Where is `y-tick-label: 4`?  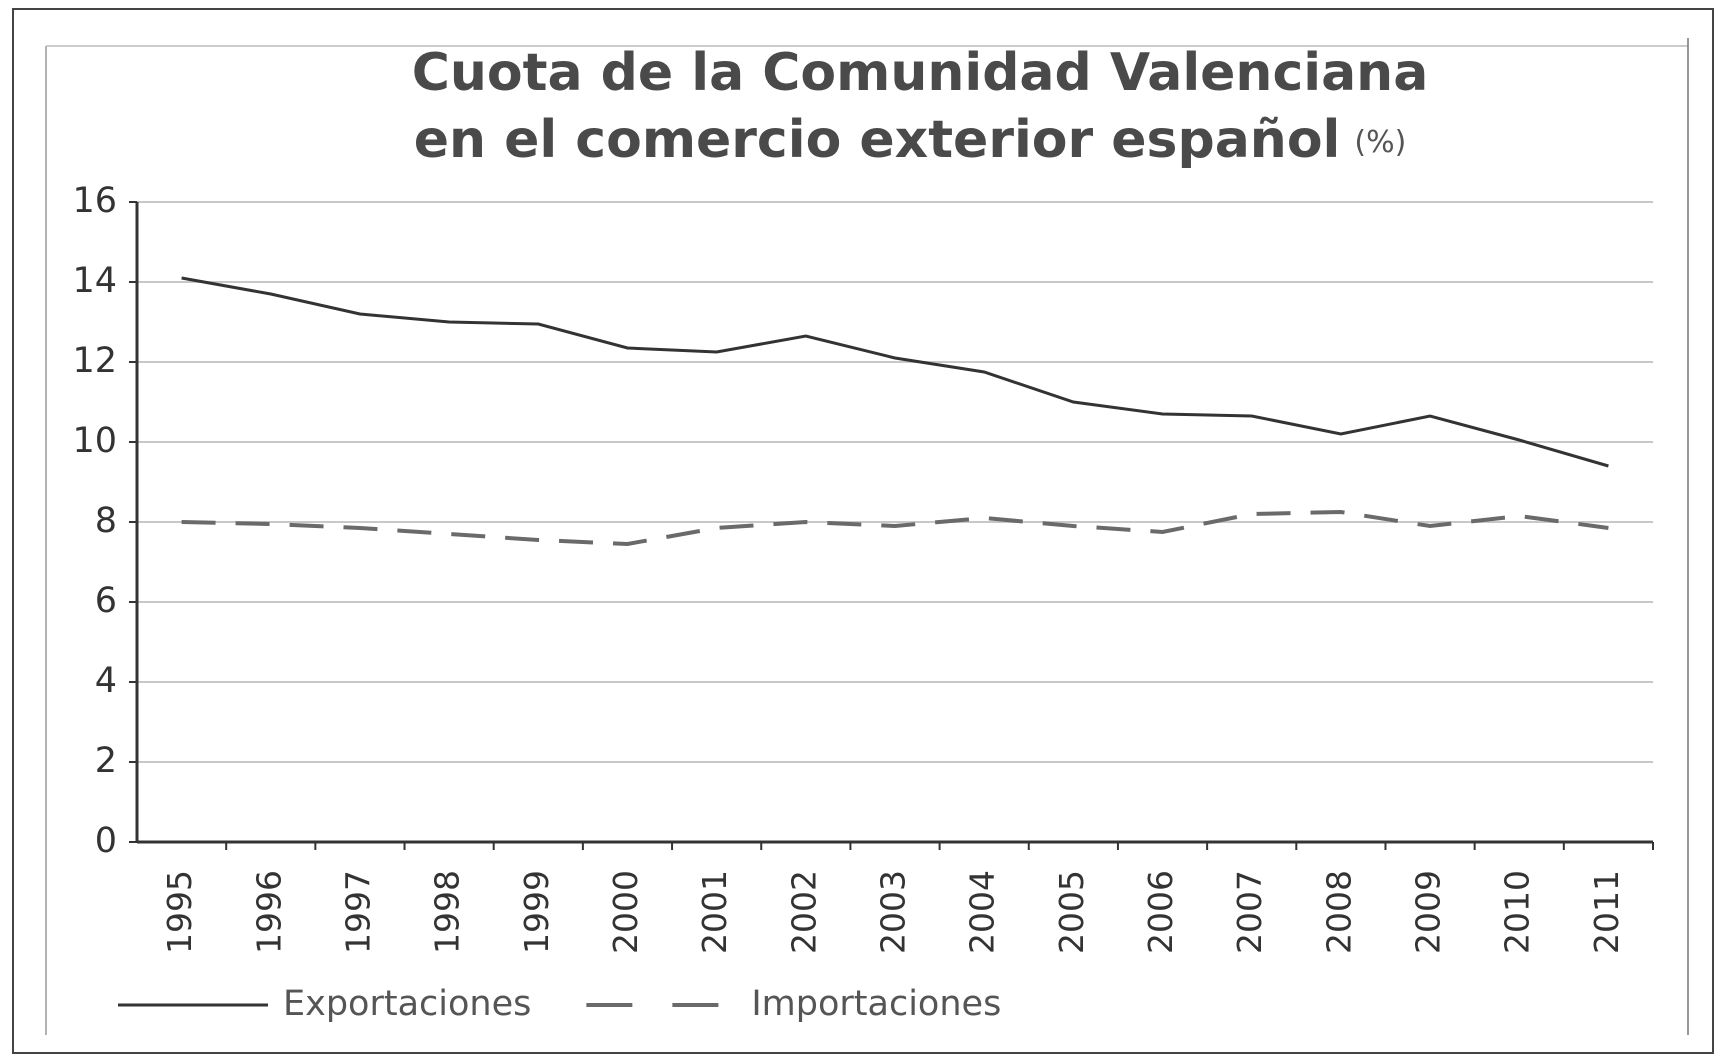 y-tick-label: 4 is located at coordinates (106, 681).